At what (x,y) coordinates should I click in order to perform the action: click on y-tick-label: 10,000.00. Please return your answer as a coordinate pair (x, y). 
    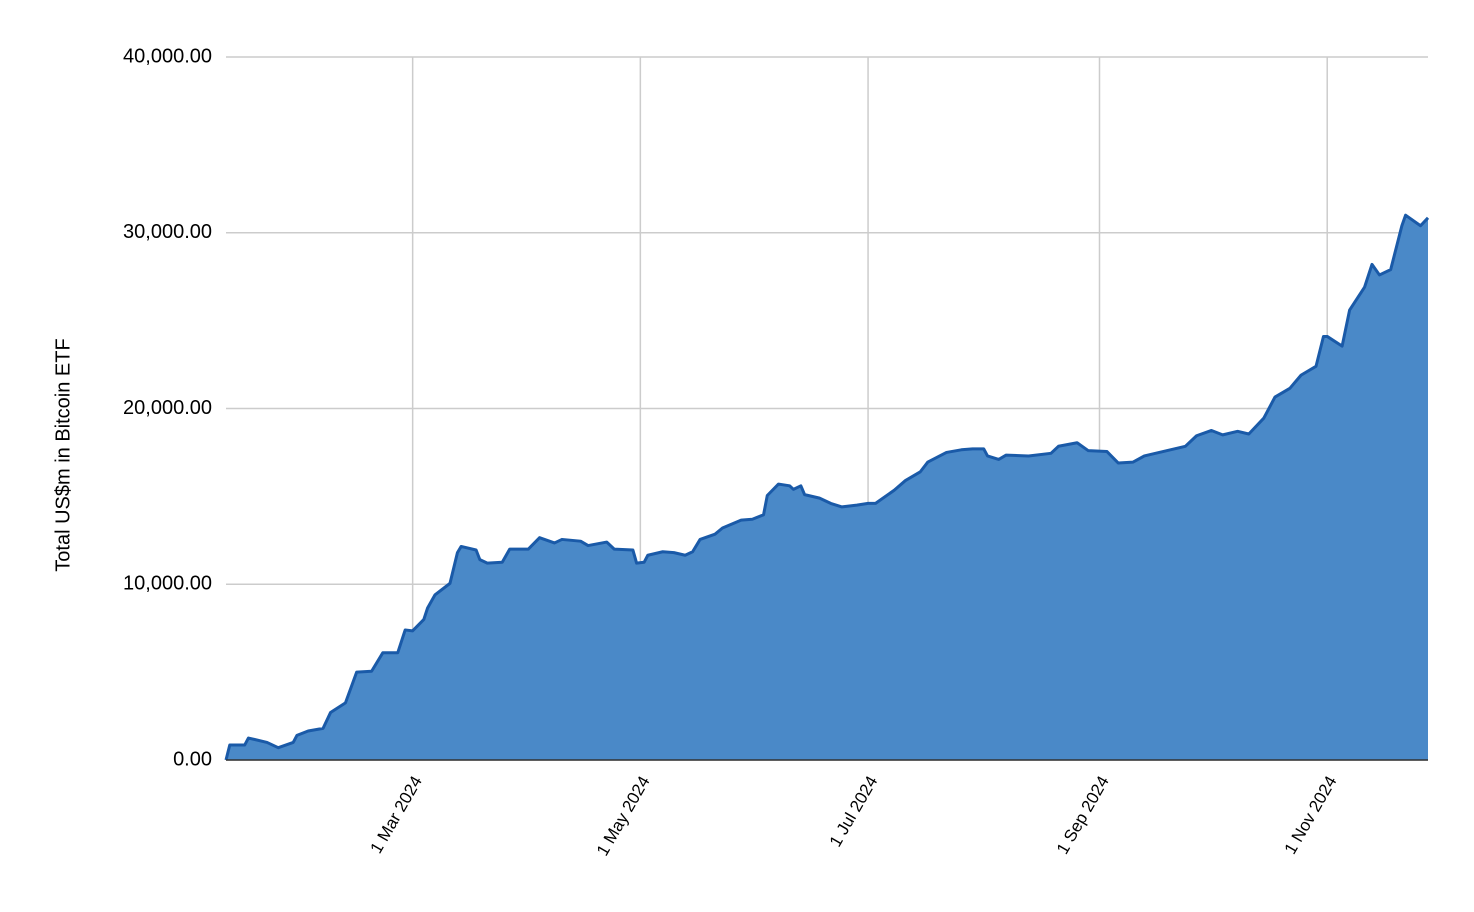
    Looking at the image, I should click on (167, 584).